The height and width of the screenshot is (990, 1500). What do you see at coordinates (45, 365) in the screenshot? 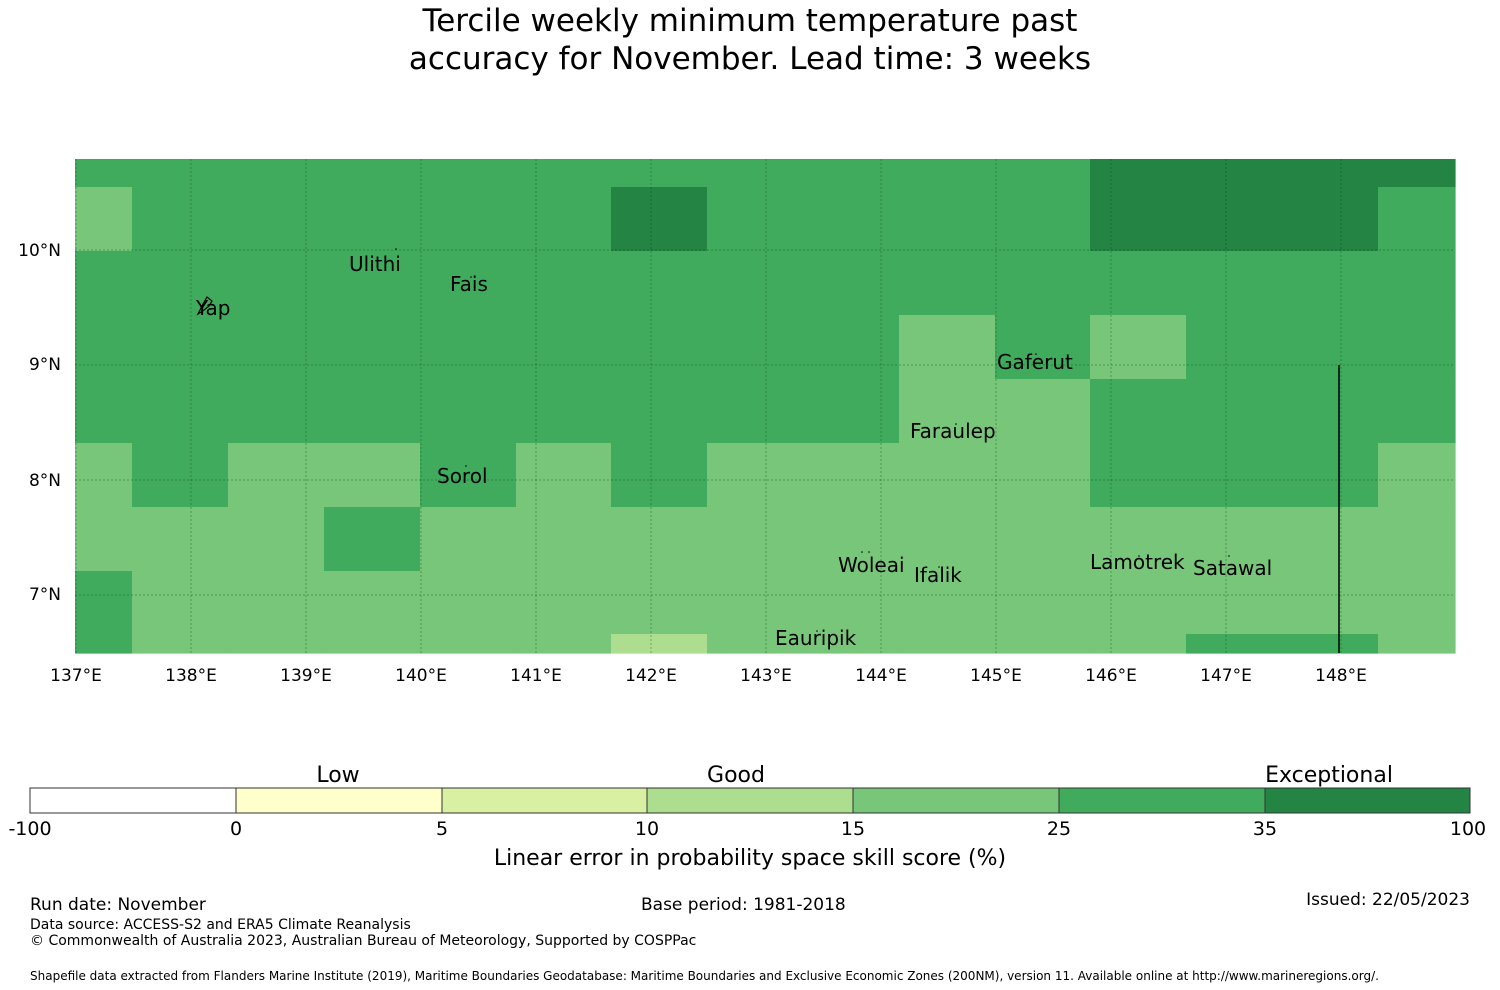
I see `lat-label-9n: 9°N` at bounding box center [45, 365].